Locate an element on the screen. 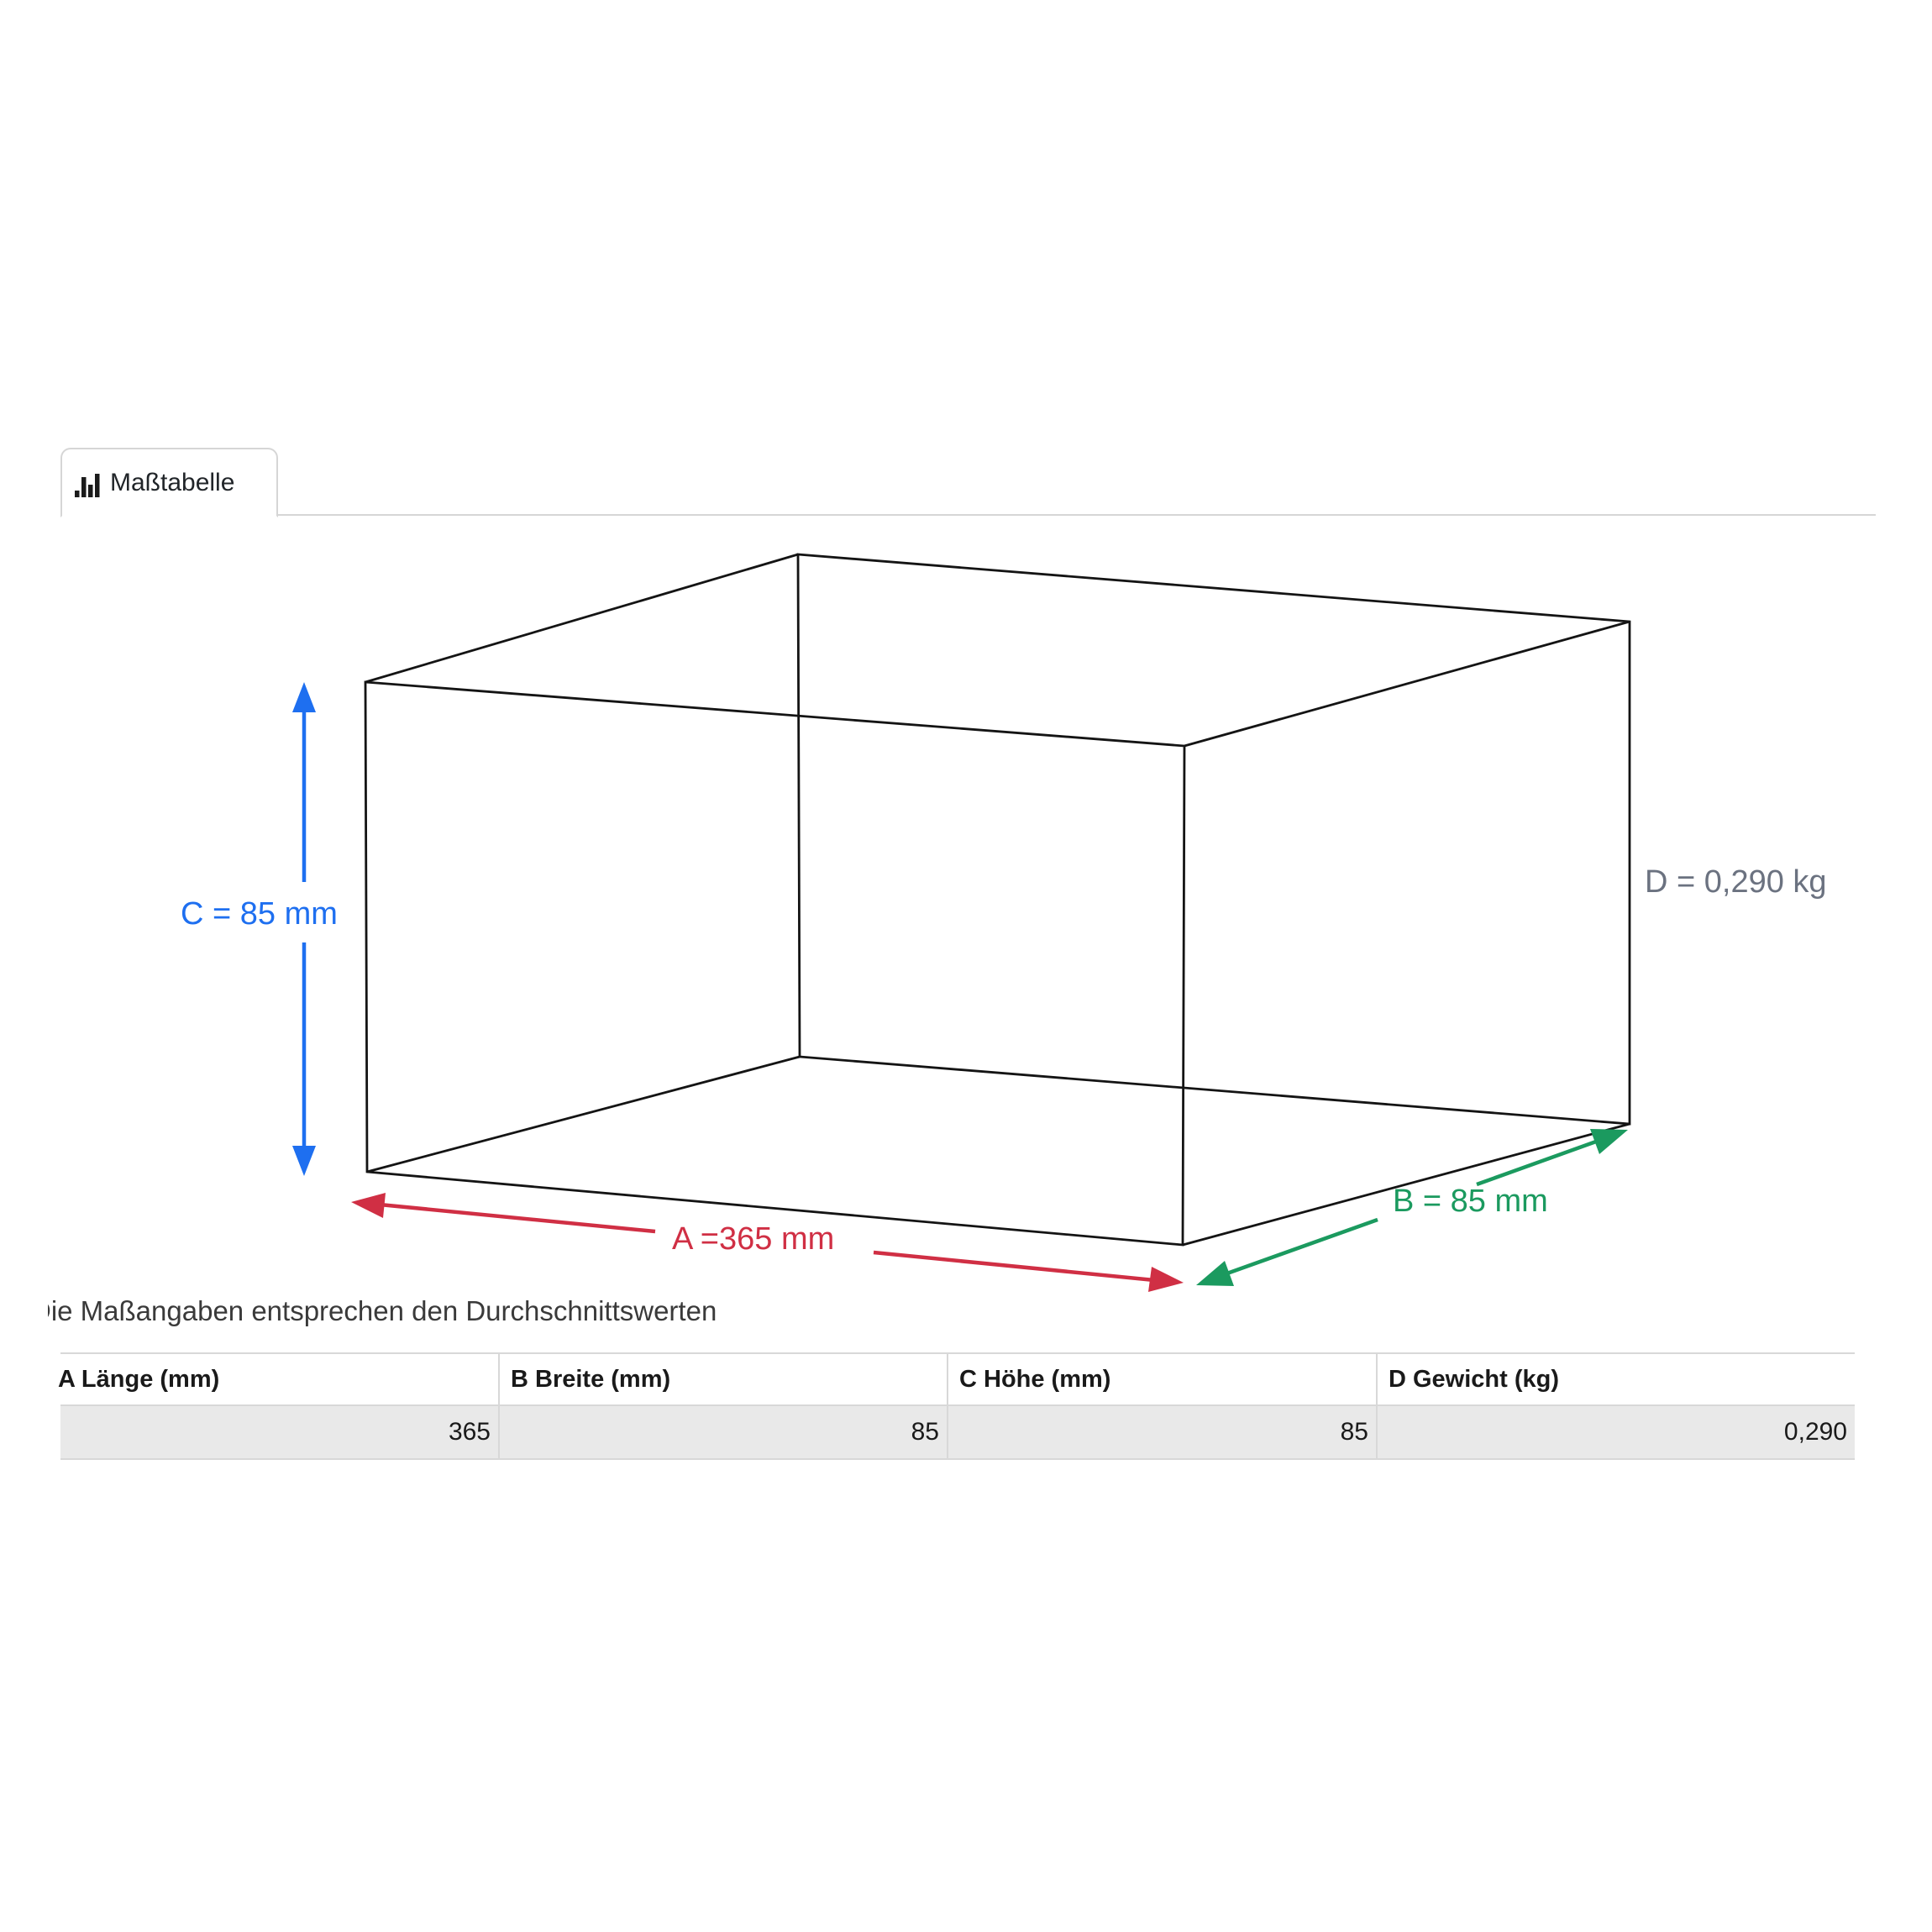 Image resolution: width=1932 pixels, height=1932 pixels. tab-masstabelle: Maßtabelle is located at coordinates (169, 482).